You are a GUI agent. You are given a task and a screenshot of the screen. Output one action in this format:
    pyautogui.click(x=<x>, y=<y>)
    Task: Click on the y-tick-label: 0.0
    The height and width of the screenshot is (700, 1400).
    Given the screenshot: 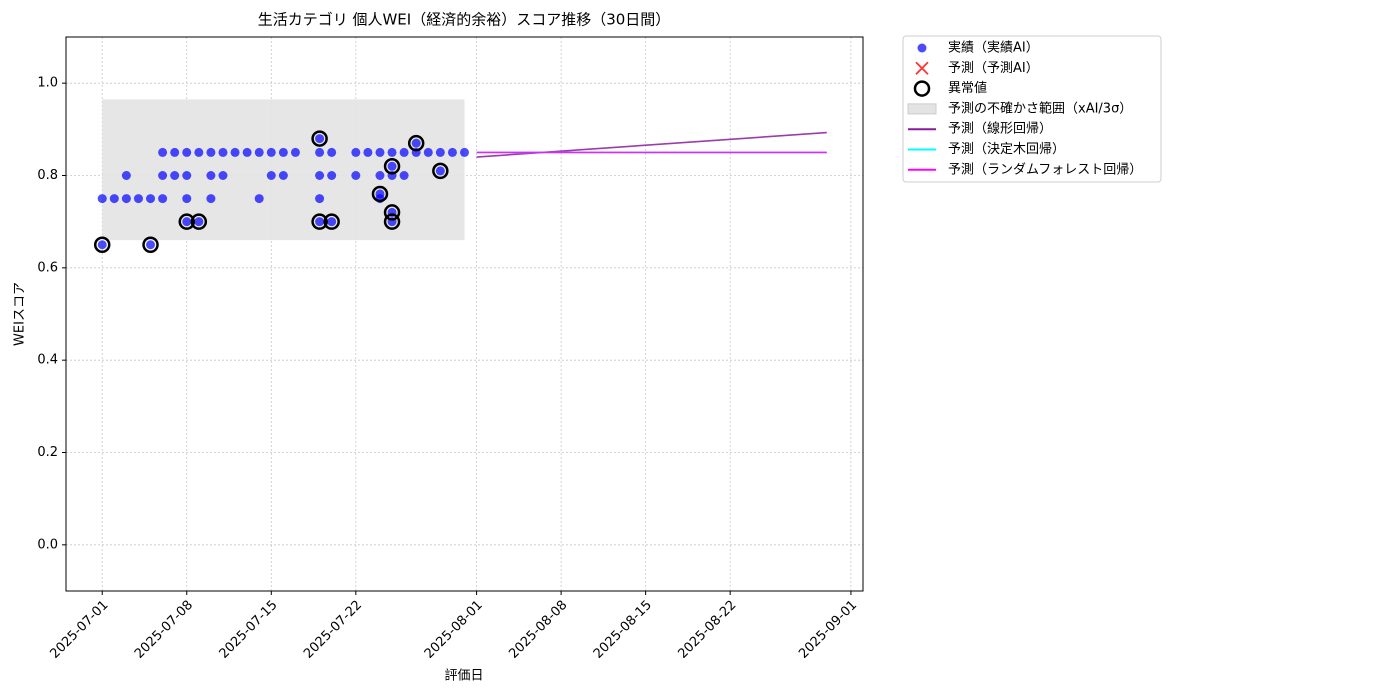 What is the action you would take?
    pyautogui.click(x=47, y=544)
    